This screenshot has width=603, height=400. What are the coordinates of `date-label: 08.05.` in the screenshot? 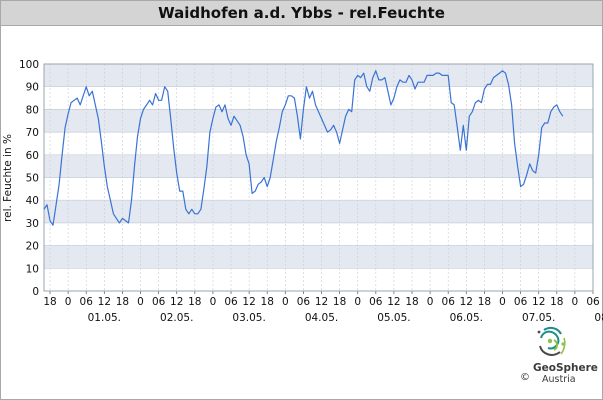 It's located at (598, 318).